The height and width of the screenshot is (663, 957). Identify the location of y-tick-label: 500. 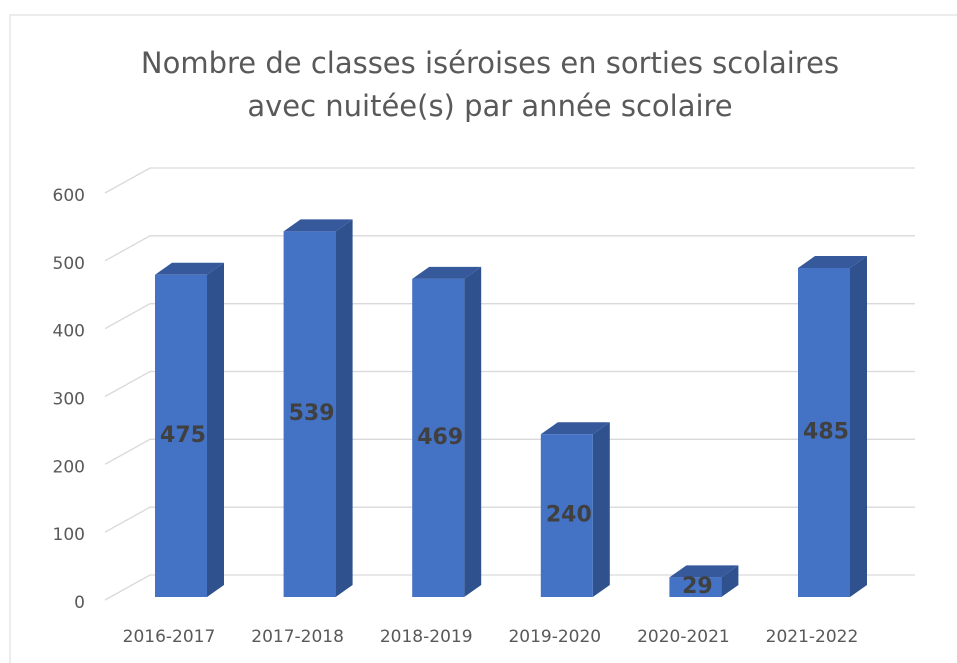
(69, 264).